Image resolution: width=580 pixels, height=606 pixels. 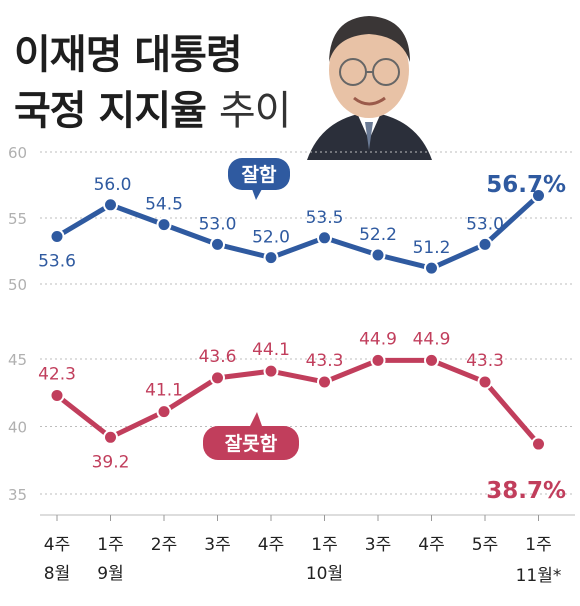 What do you see at coordinates (57, 374) in the screenshot?
I see `data-label: 42.3` at bounding box center [57, 374].